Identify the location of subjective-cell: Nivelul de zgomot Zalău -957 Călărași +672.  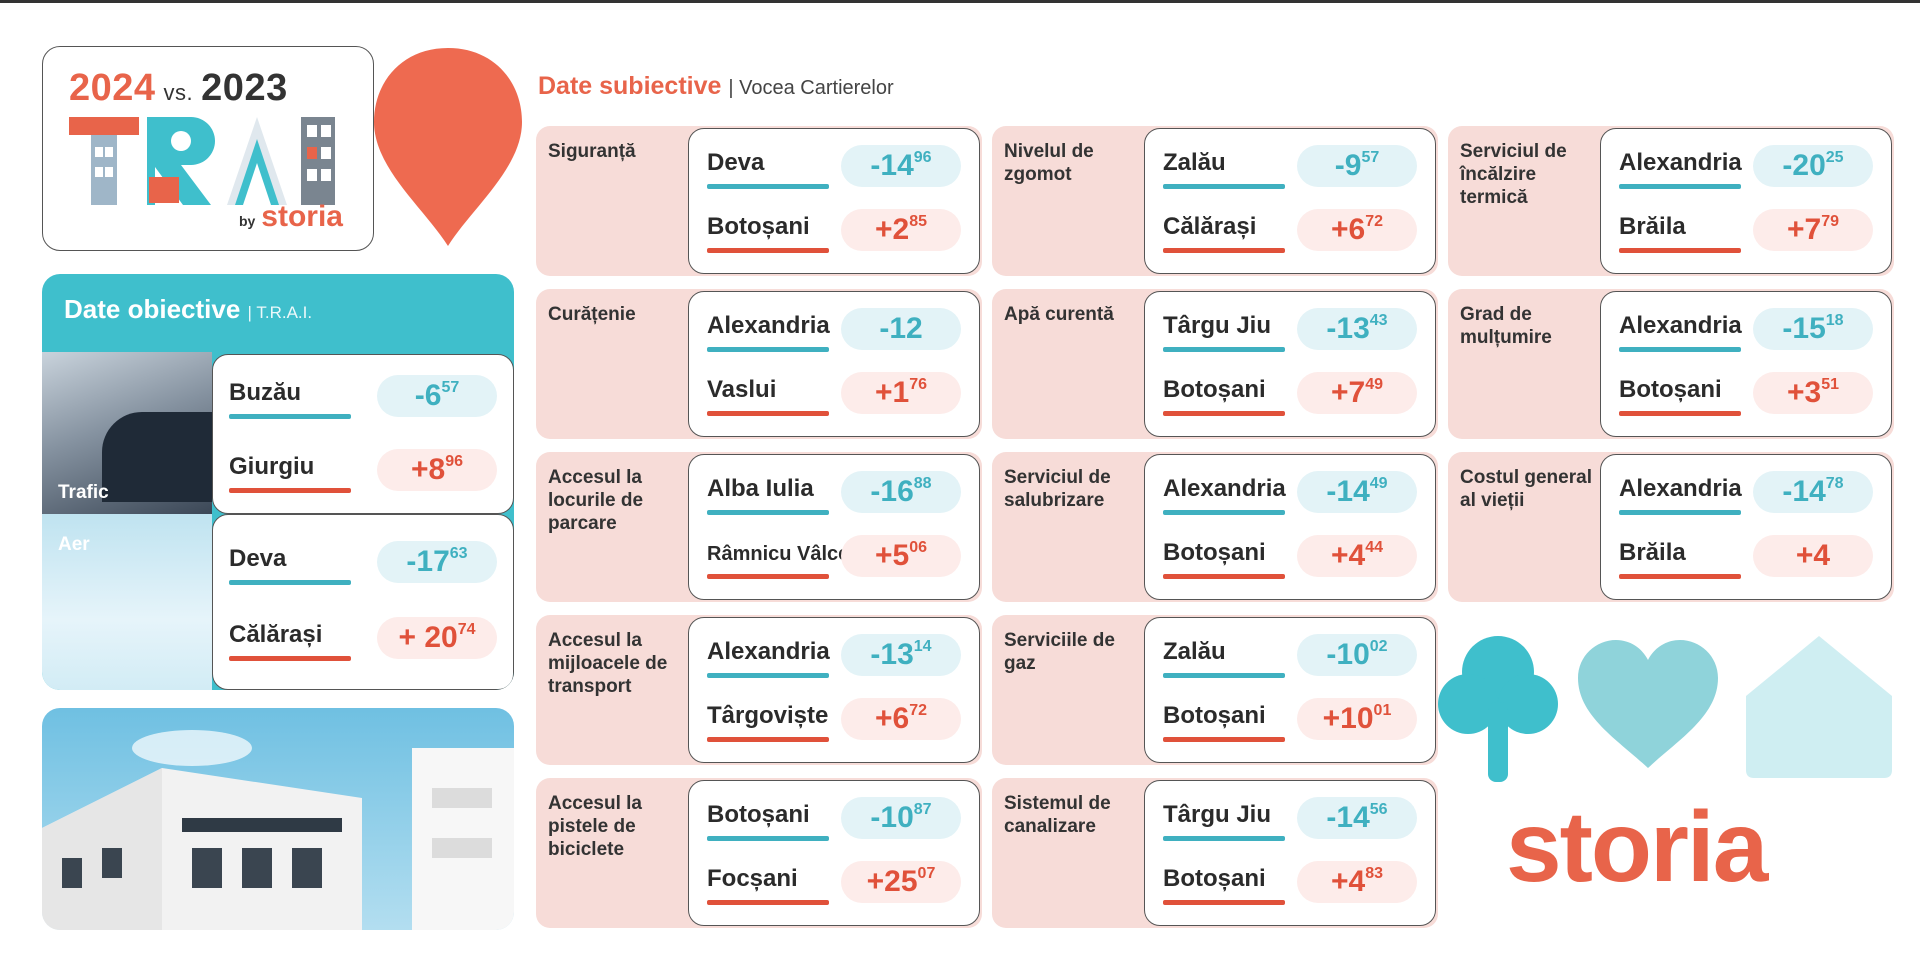
(1215, 201).